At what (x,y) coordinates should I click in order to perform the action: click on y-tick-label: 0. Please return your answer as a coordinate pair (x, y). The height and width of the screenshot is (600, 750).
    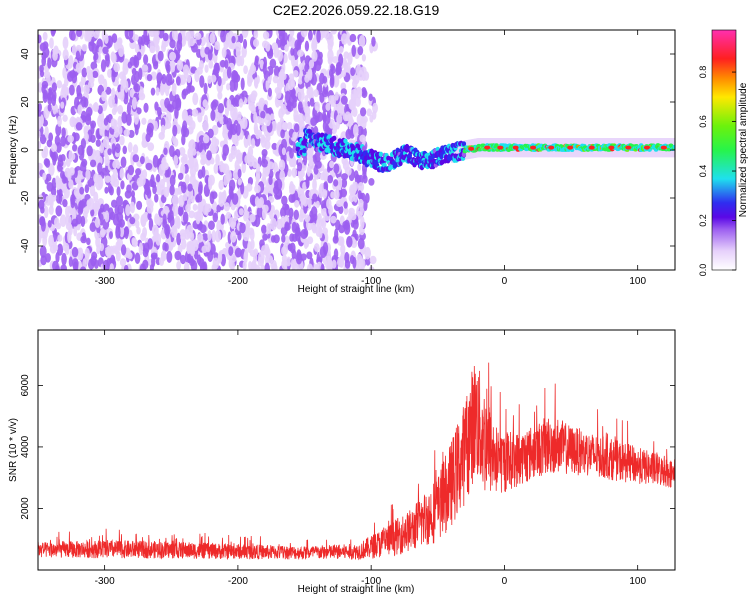
    Looking at the image, I should click on (25, 150).